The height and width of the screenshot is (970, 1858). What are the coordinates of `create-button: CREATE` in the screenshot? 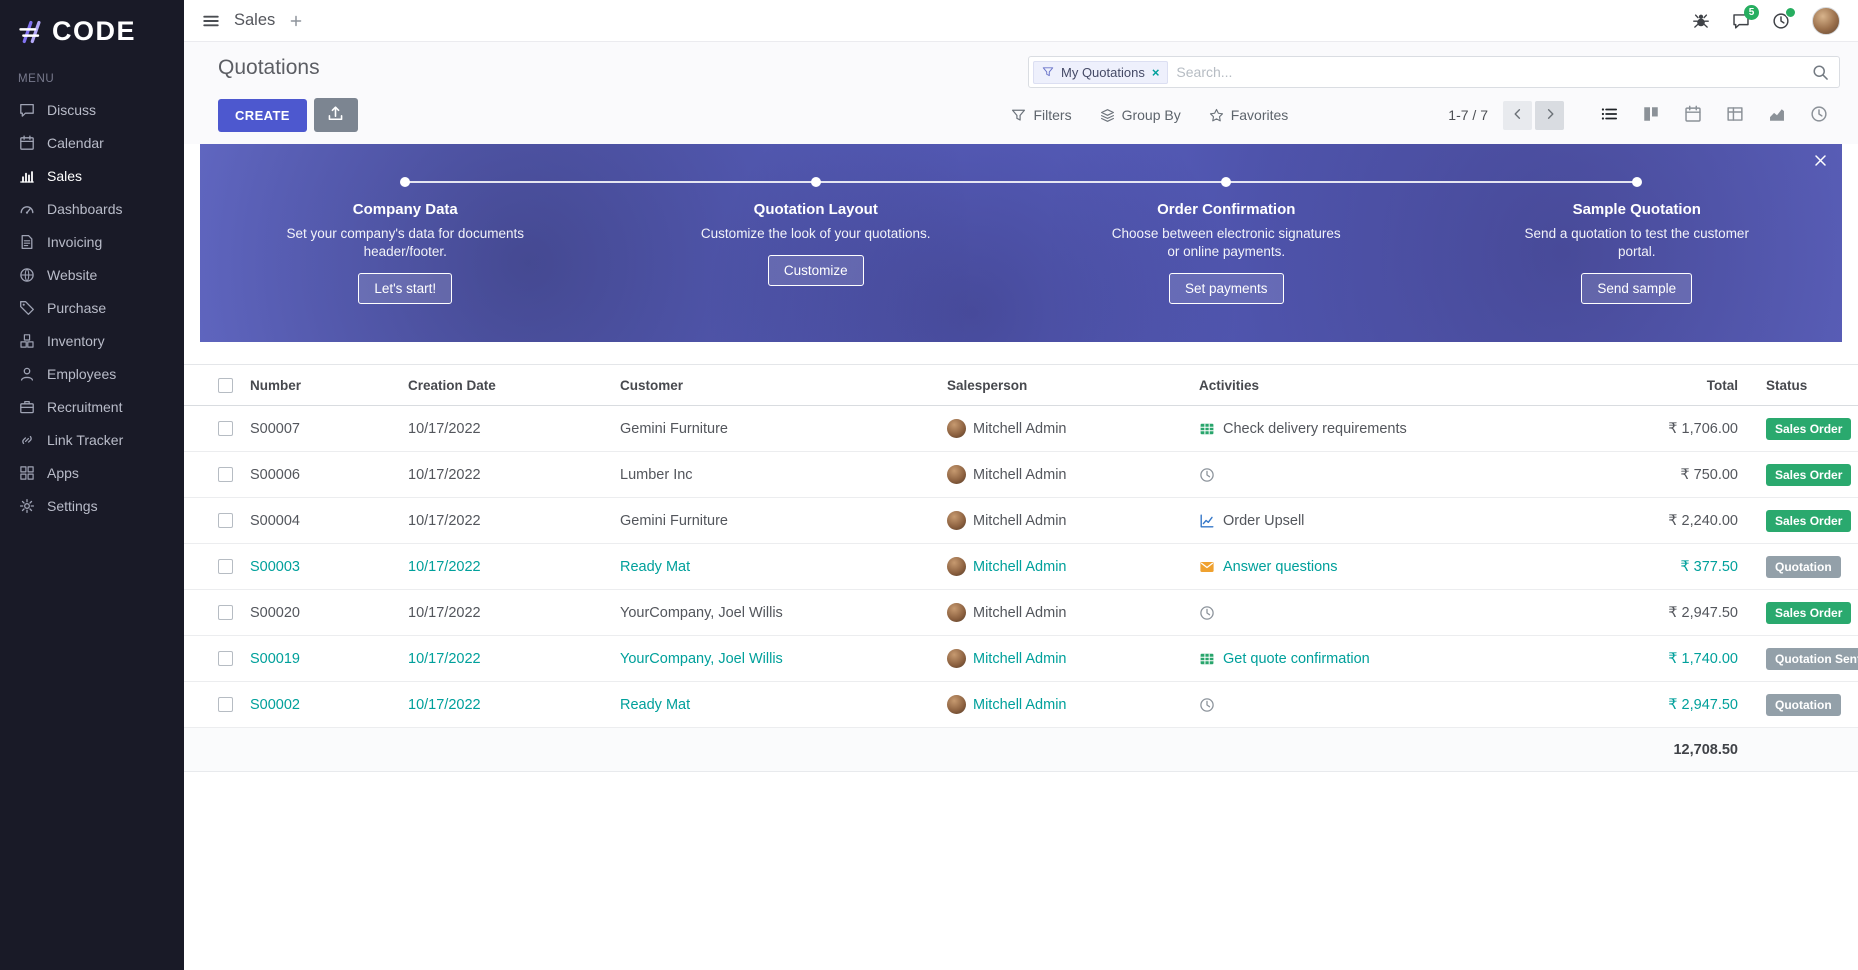 It's located at (262, 115).